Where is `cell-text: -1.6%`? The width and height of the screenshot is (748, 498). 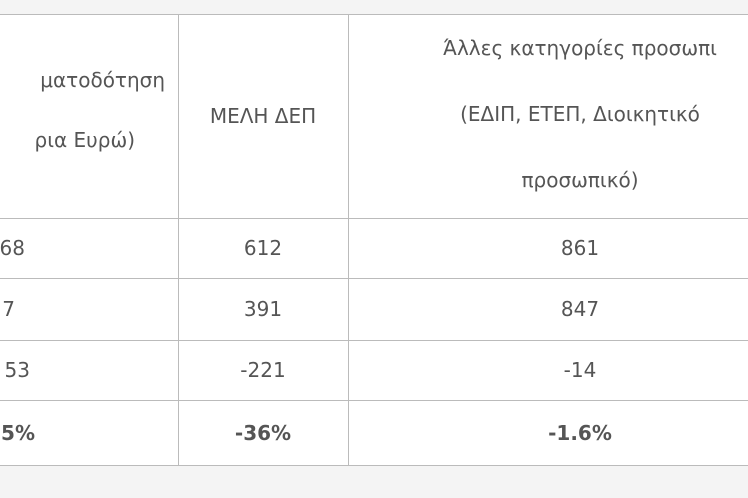 cell-text: -1.6% is located at coordinates (580, 432).